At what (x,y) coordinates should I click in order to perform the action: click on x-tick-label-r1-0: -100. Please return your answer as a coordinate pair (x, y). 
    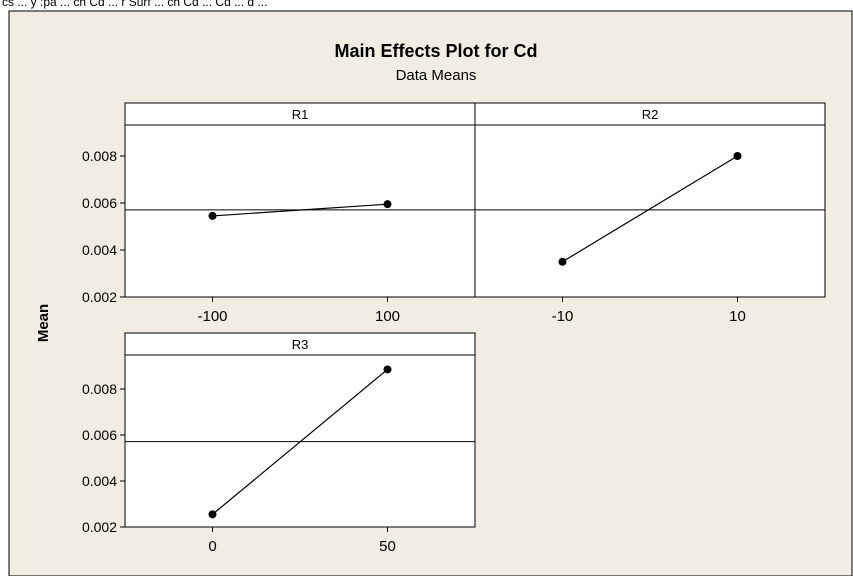
    Looking at the image, I should click on (212, 316).